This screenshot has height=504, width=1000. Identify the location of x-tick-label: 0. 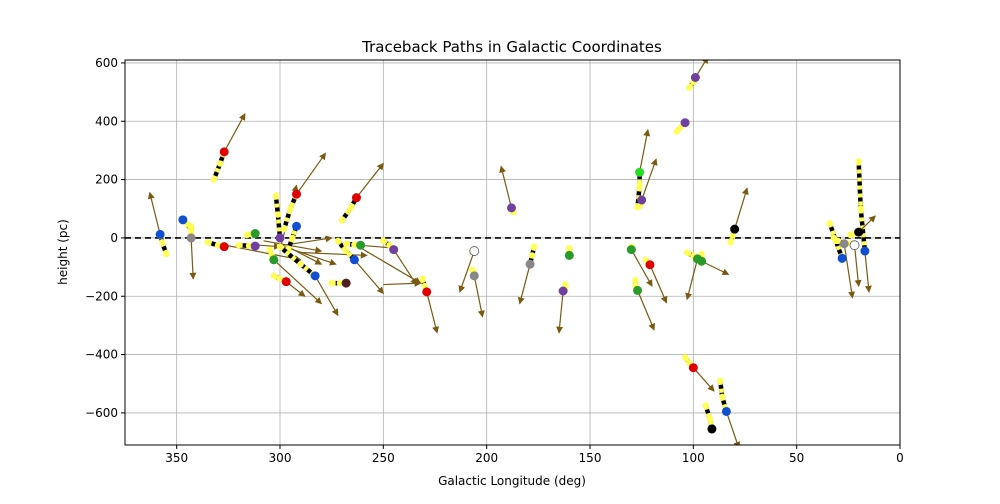
(900, 458).